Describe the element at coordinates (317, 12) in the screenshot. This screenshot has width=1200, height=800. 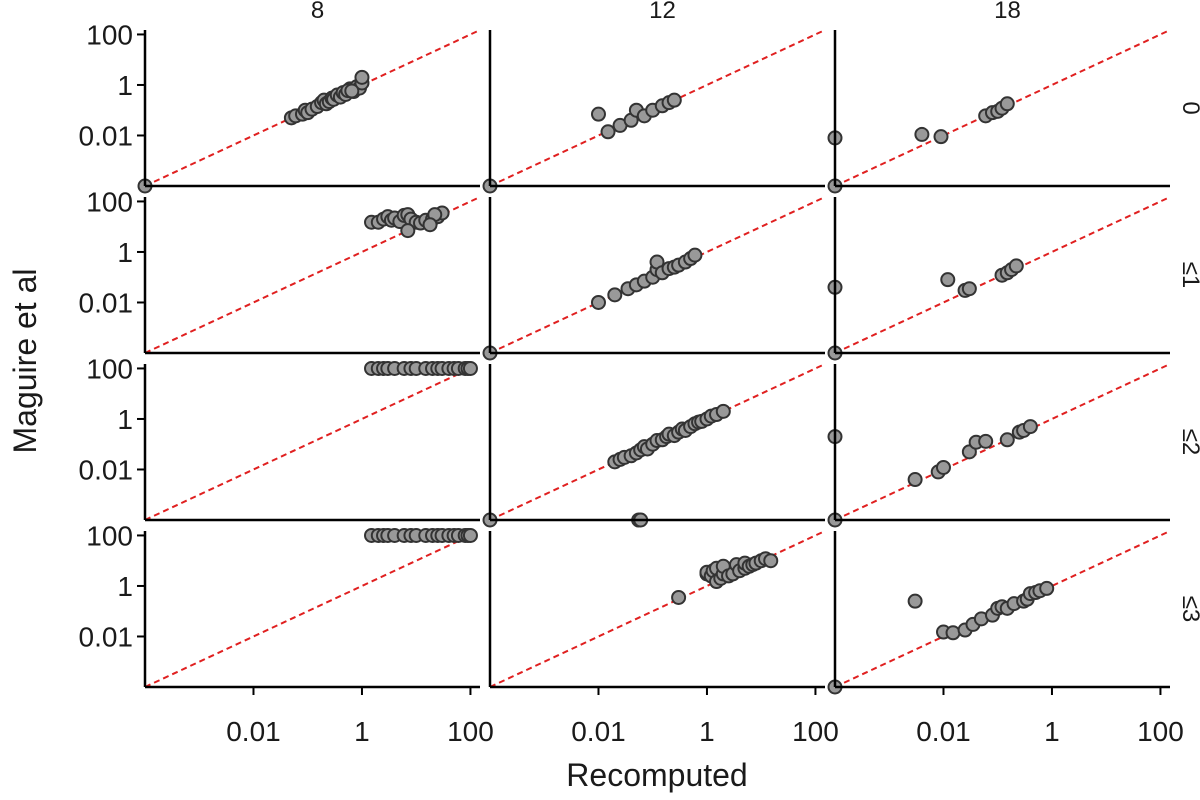
I see `column-facet-label: 8` at that location.